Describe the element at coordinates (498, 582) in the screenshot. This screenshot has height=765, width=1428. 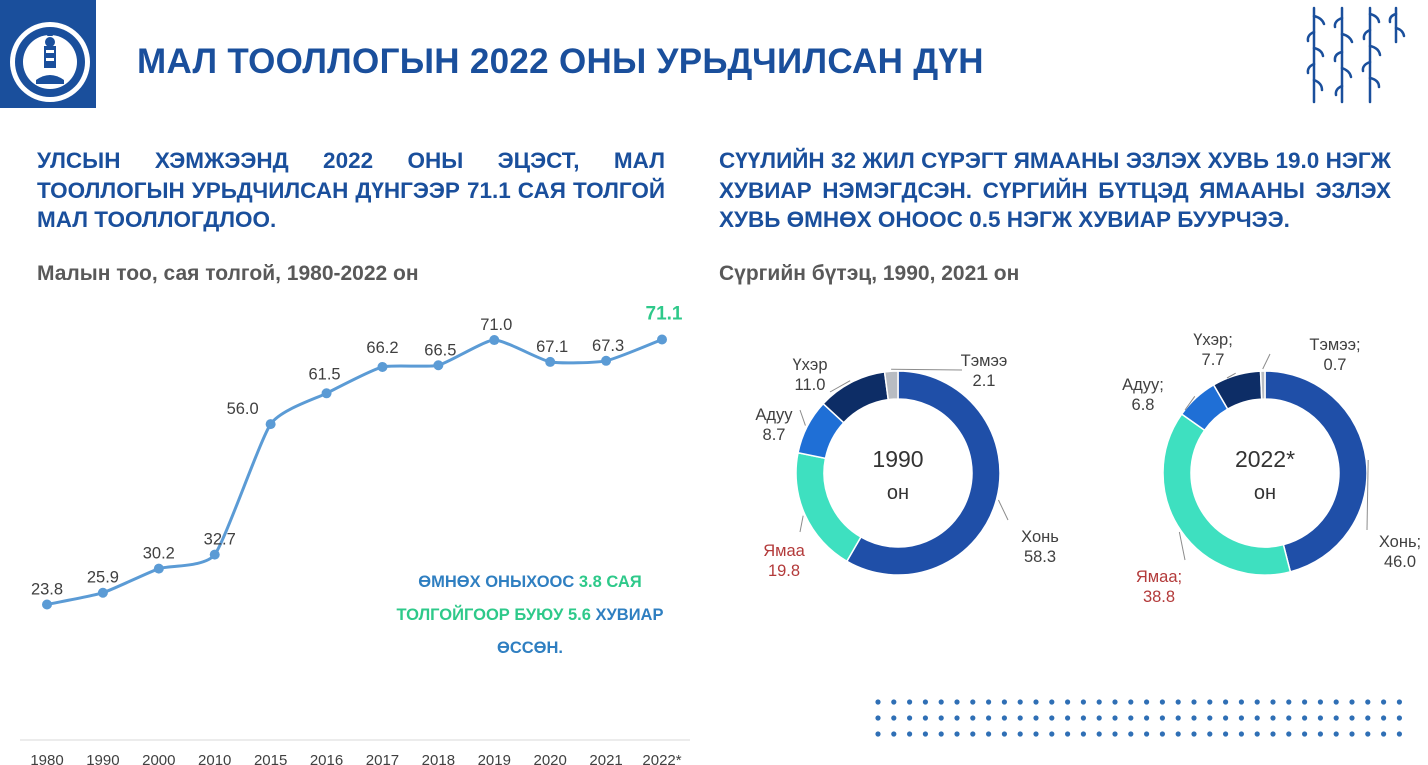
I see `annotation-text-1: ӨМНӨХ ОНЫХООС` at that location.